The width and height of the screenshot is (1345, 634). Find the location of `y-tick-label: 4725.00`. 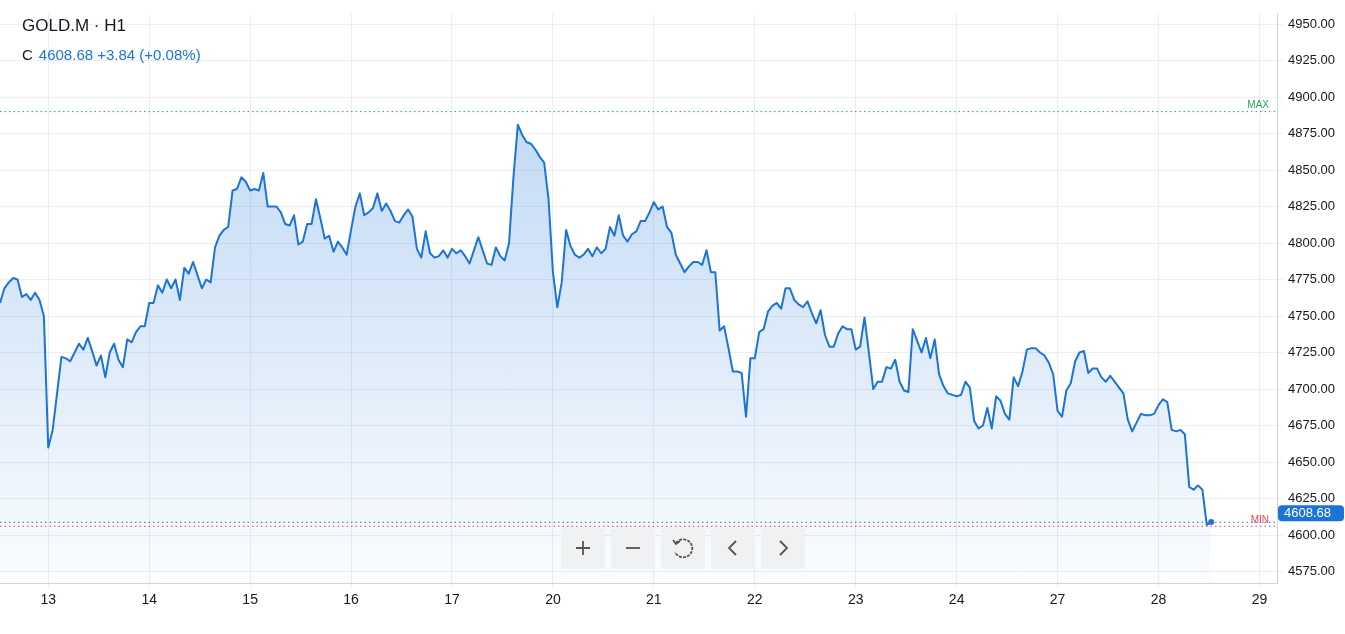

y-tick-label: 4725.00 is located at coordinates (1311, 352).